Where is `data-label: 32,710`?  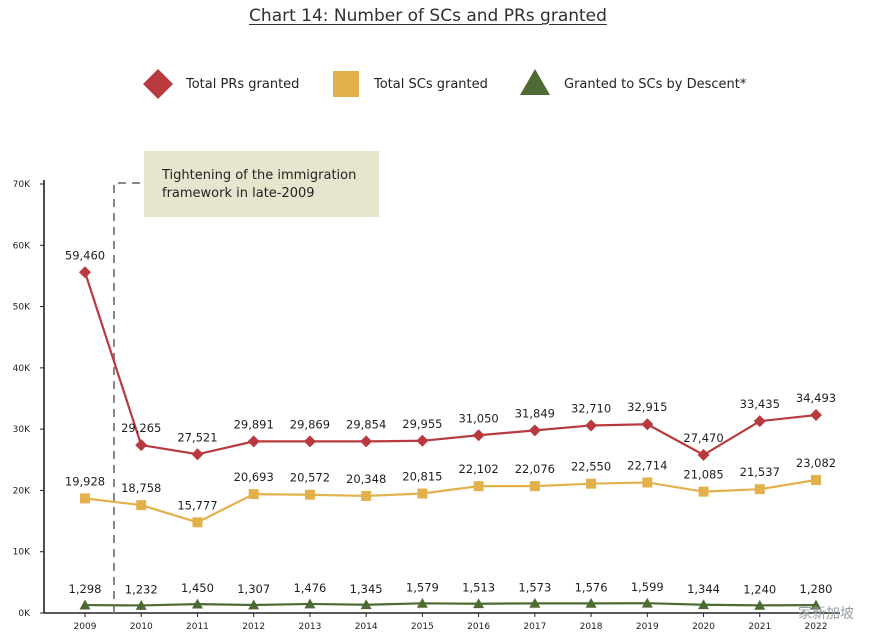 data-label: 32,710 is located at coordinates (591, 408).